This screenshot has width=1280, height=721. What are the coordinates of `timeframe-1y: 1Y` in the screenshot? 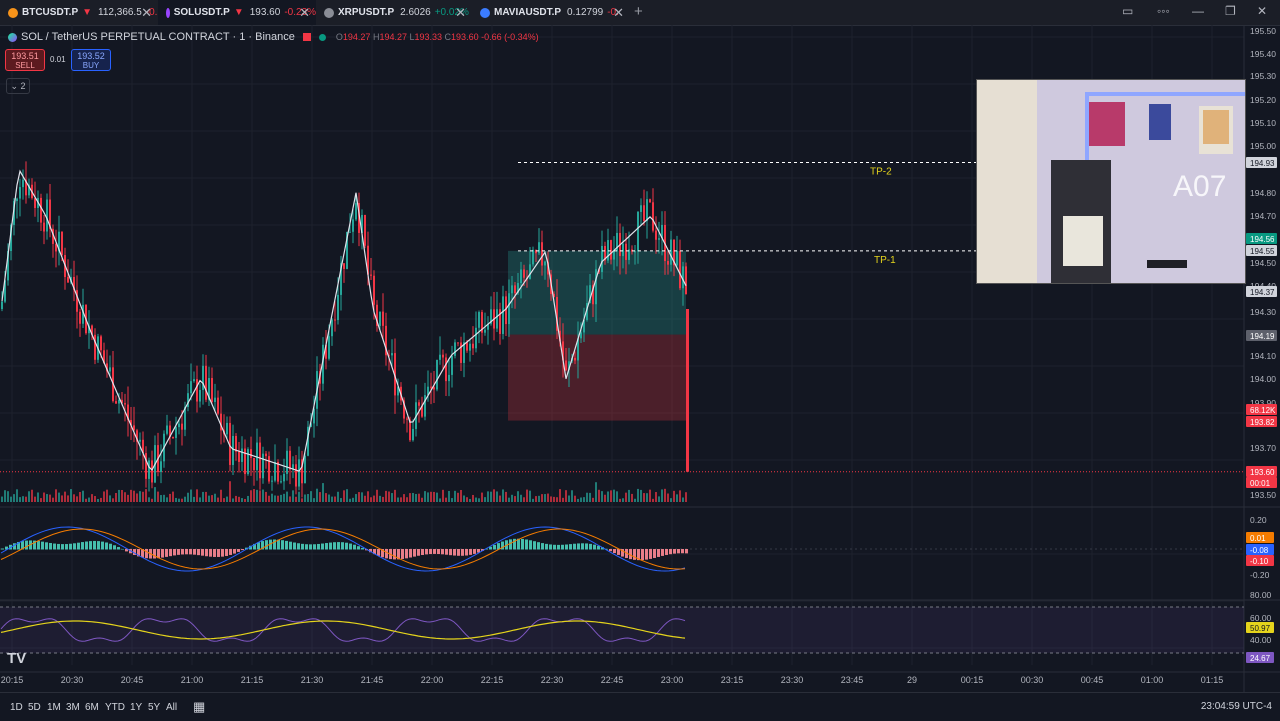 It's located at (136, 707).